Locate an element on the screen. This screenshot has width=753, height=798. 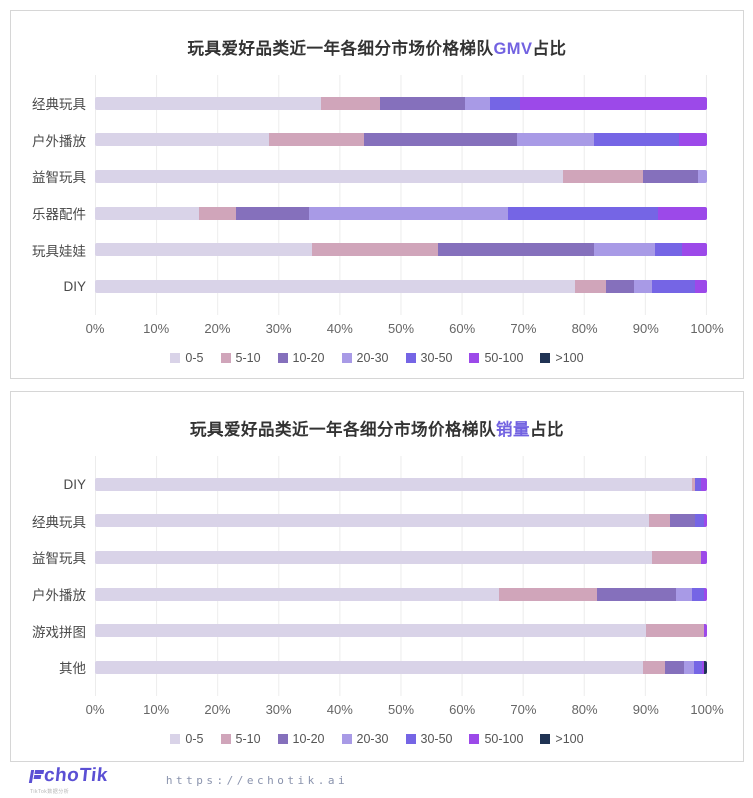
sales-chart-title: 玩具爱好品类近一年各细分市场价格梯队销量占比 is located at coordinates (377, 428).